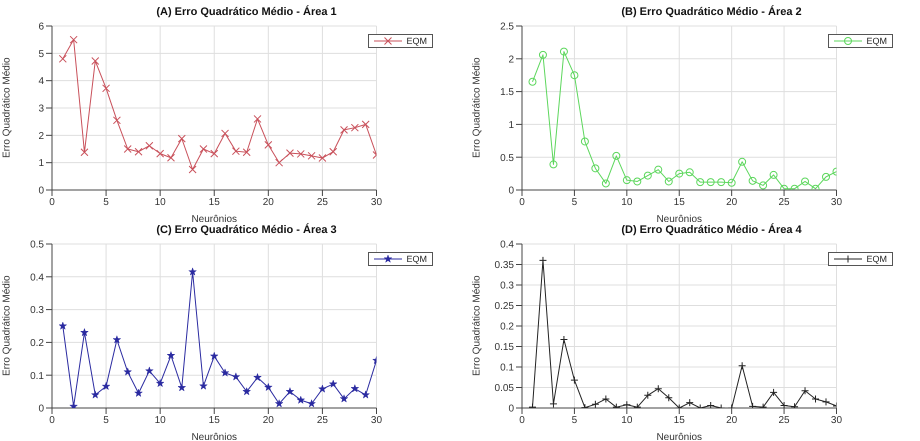 The height and width of the screenshot is (441, 920). Describe the element at coordinates (41, 27) in the screenshot. I see `y-tick-label: 6` at that location.